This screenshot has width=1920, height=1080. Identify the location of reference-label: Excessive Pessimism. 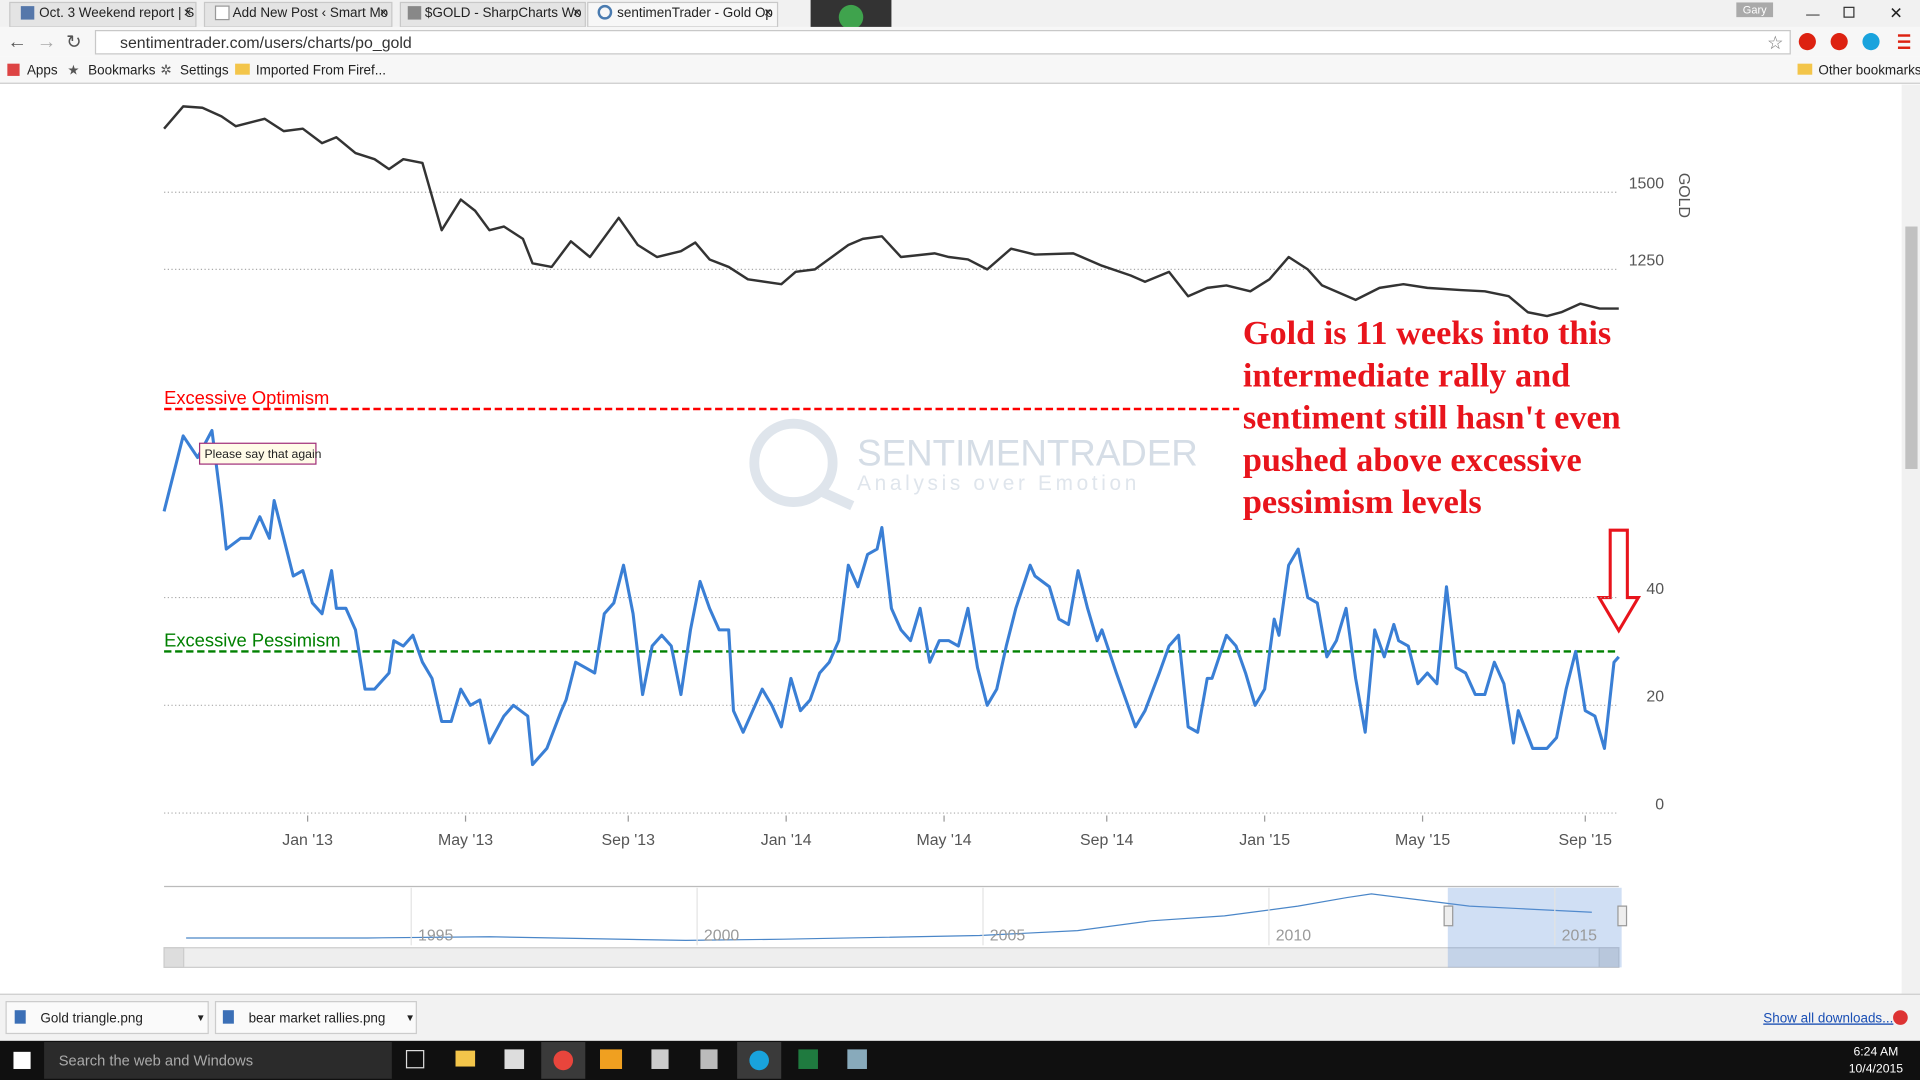
(252, 640).